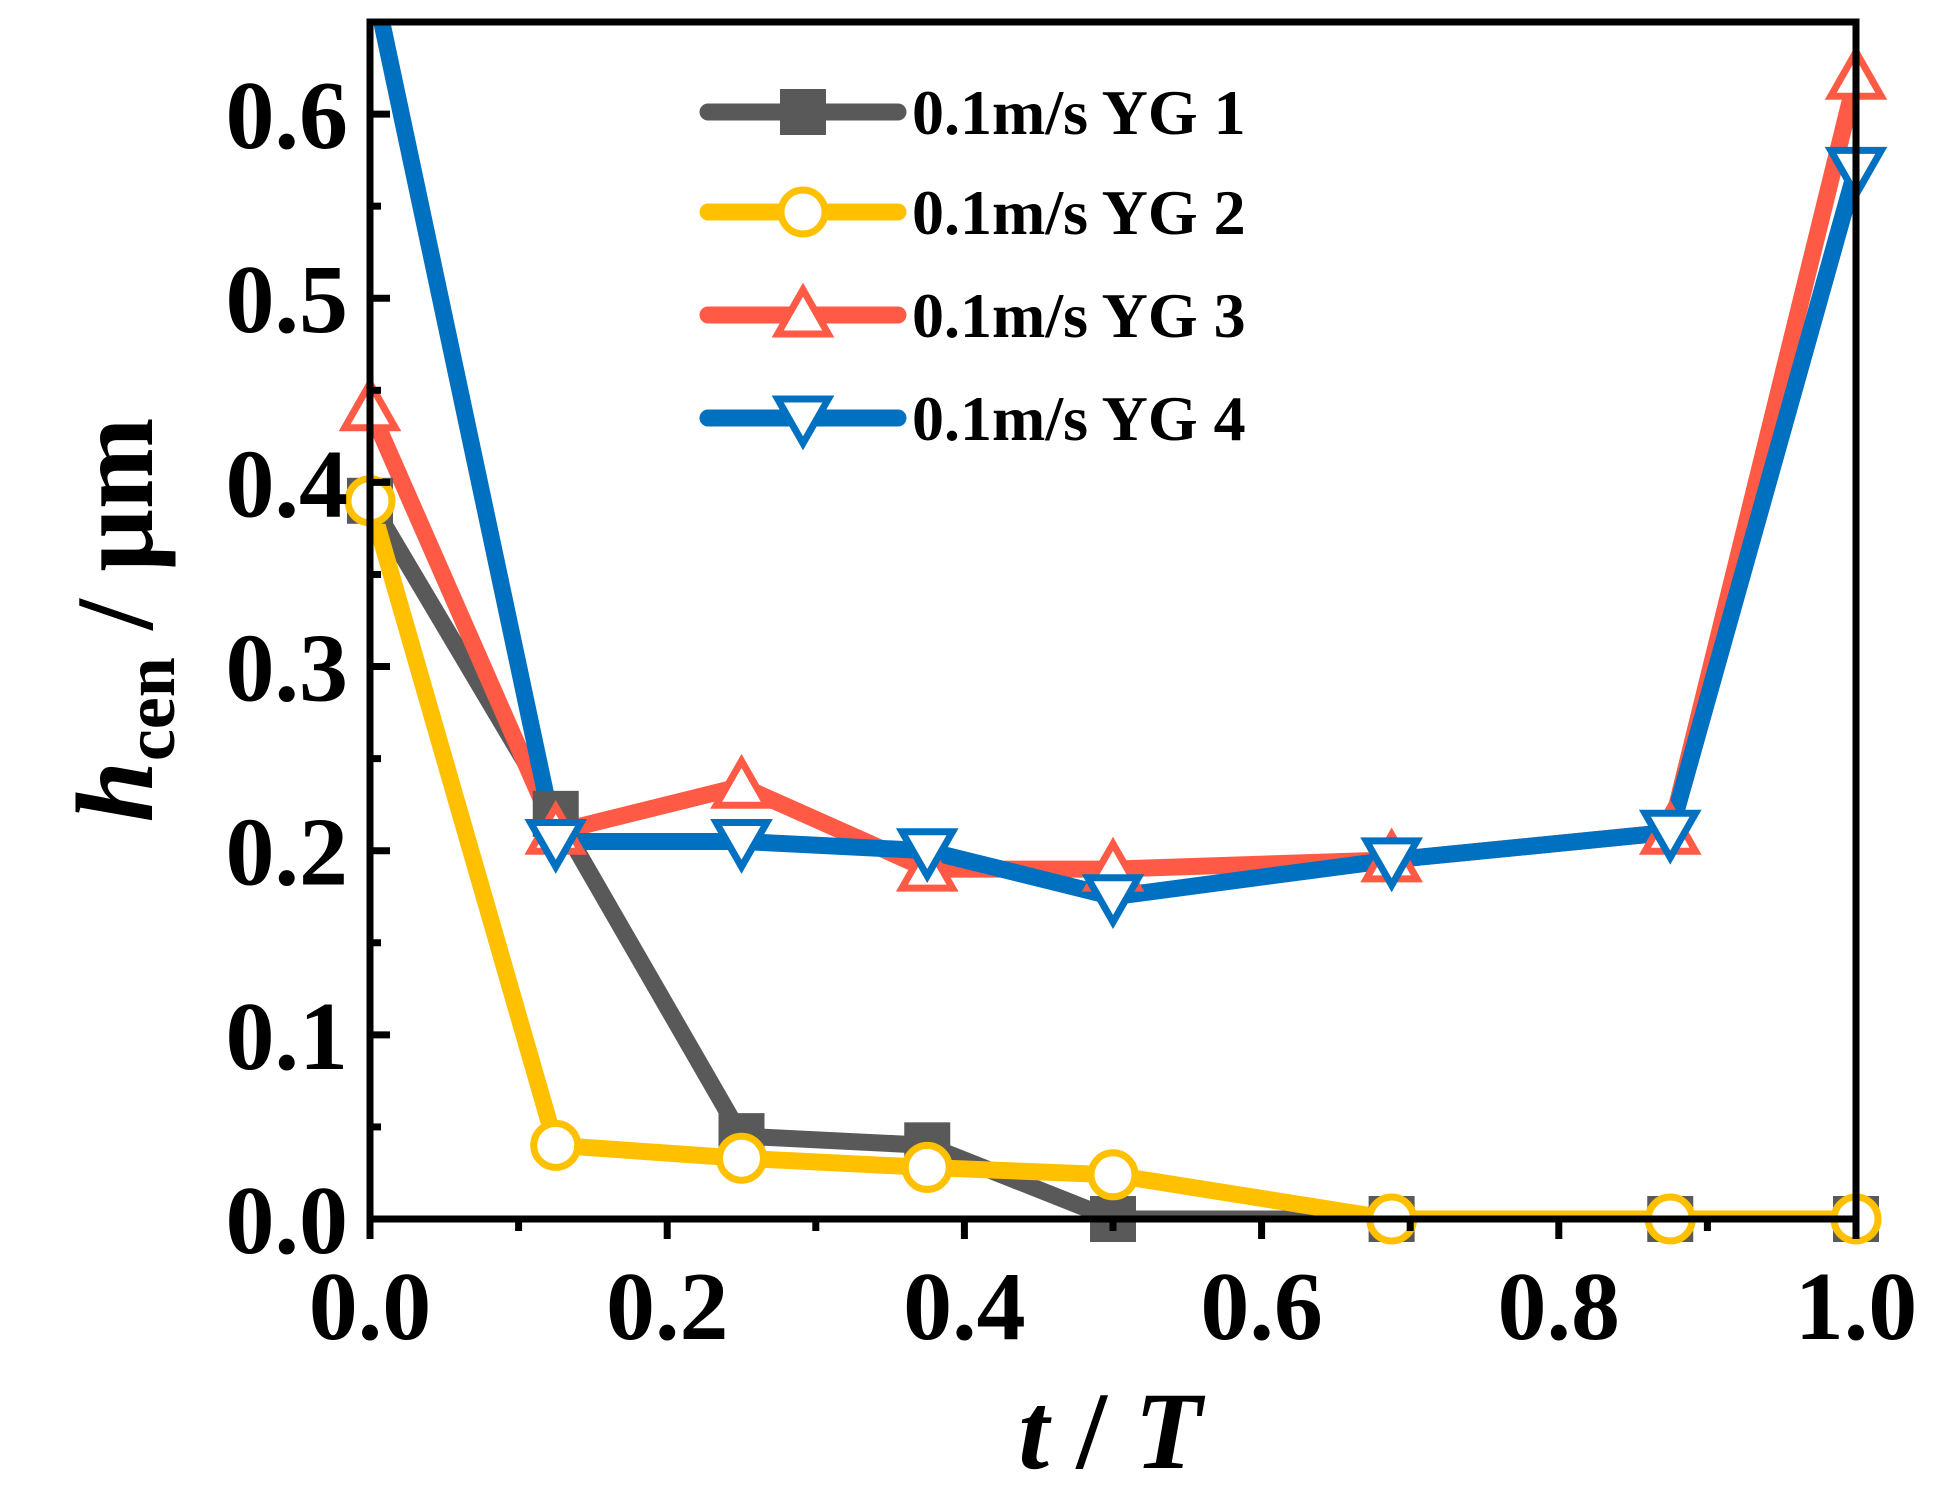 Image resolution: width=1942 pixels, height=1491 pixels. What do you see at coordinates (122, 620) in the screenshot?
I see `y-axis-title: hcen / μm` at bounding box center [122, 620].